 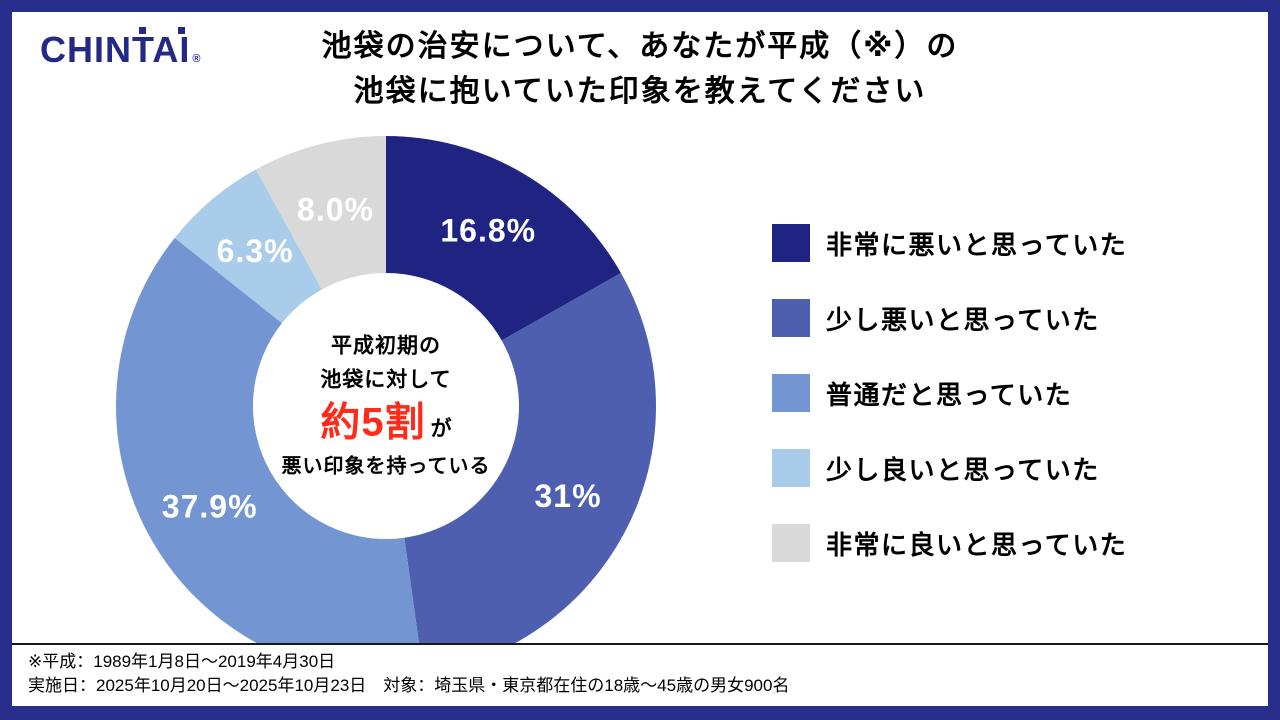 What do you see at coordinates (197, 59) in the screenshot?
I see `registered-trademark-mark: ®` at bounding box center [197, 59].